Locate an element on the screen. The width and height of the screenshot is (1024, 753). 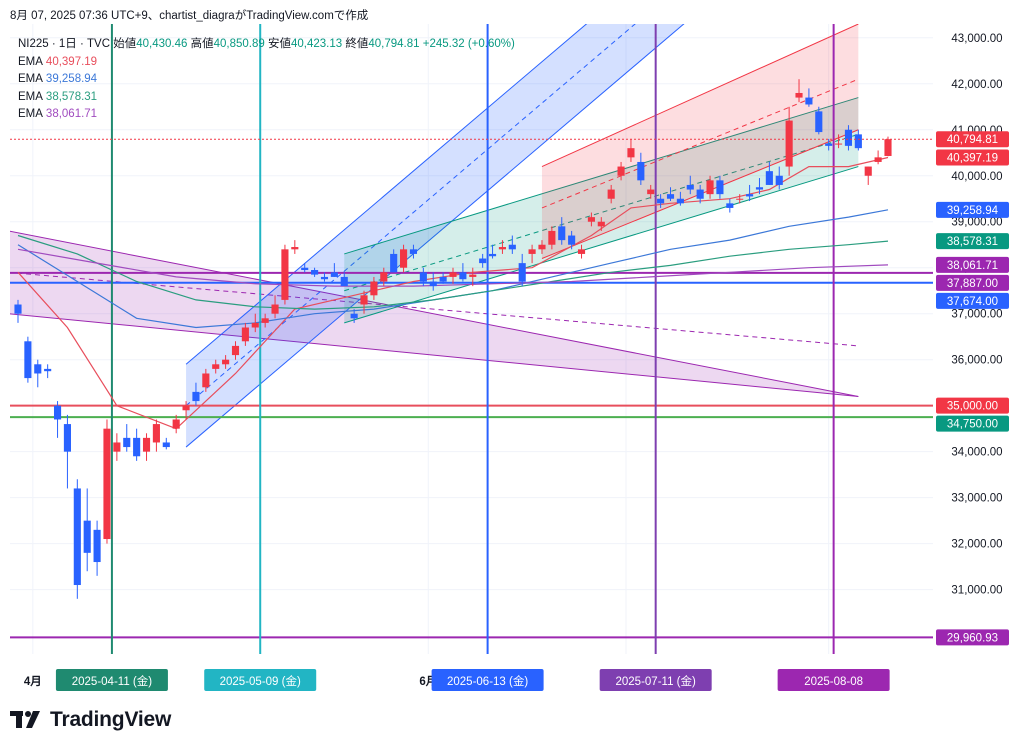
date-marker: 2025-04-11 (金) is located at coordinates (111, 680).